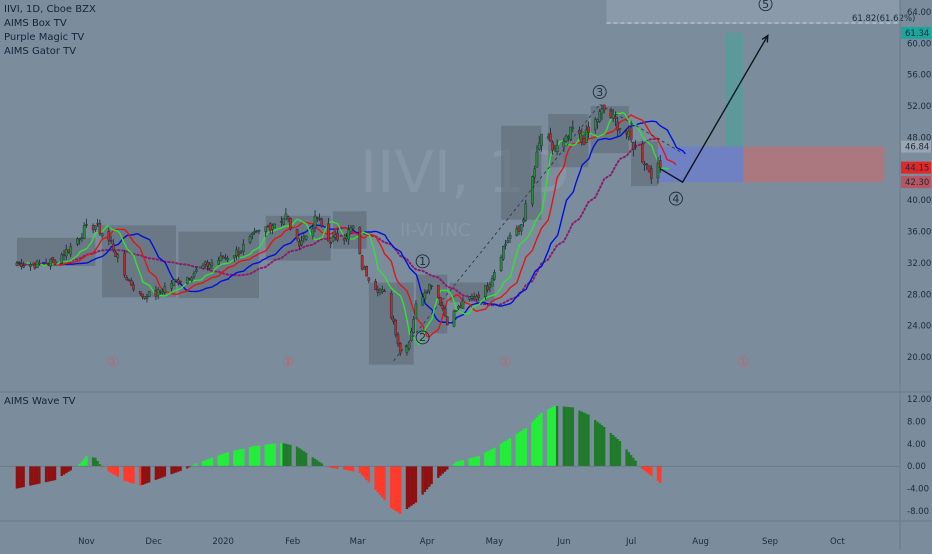  I want to click on price-axis-tick: 32.00, so click(919, 264).